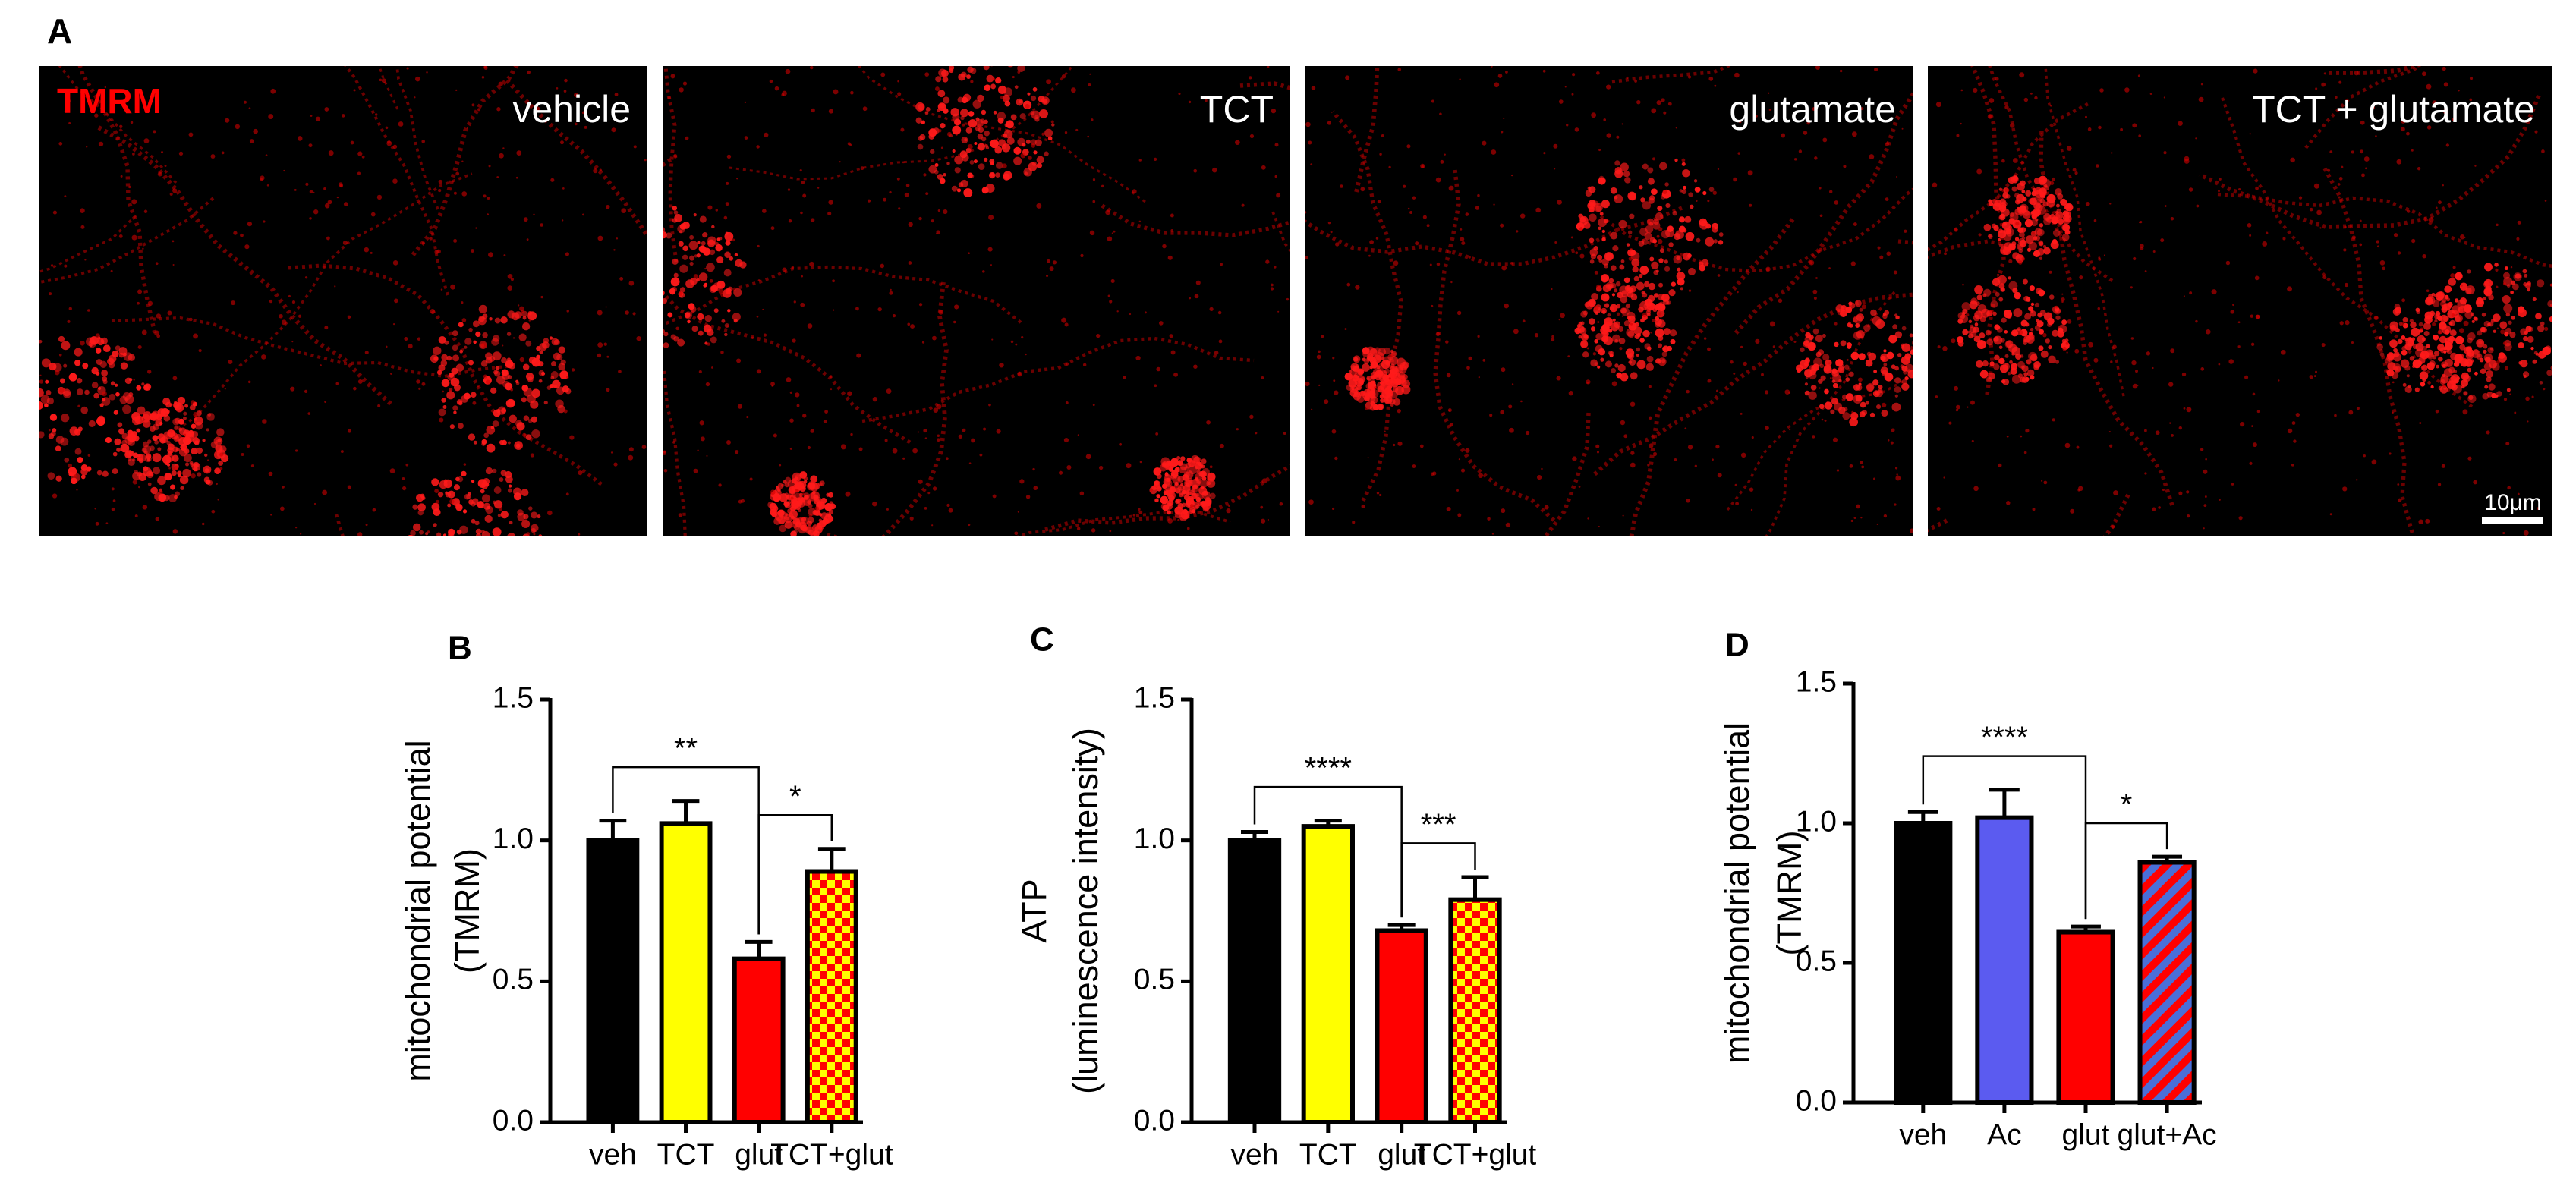  What do you see at coordinates (2126, 871) in the screenshot?
I see `significance-bracket` at bounding box center [2126, 871].